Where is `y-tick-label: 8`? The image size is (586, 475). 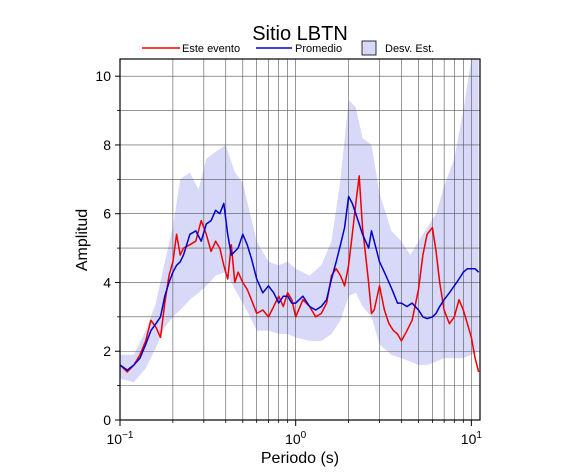
y-tick-label: 8 is located at coordinates (107, 145).